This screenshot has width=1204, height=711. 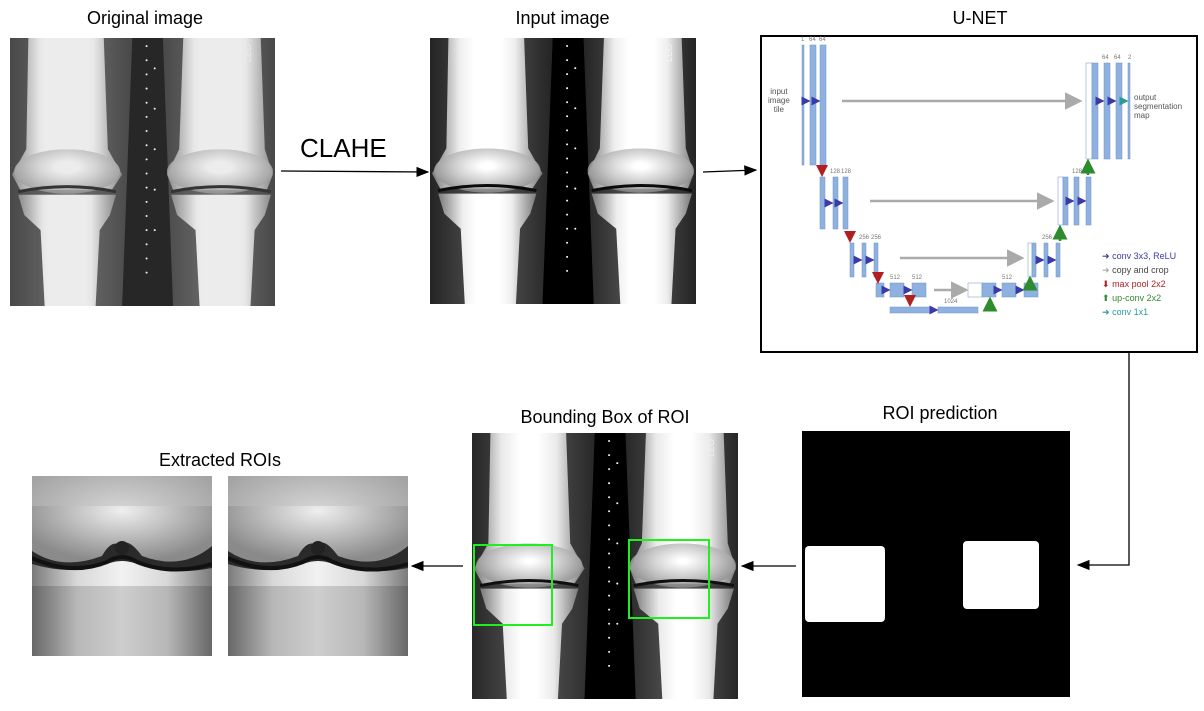 What do you see at coordinates (1001, 575) in the screenshot?
I see `mask-region-right` at bounding box center [1001, 575].